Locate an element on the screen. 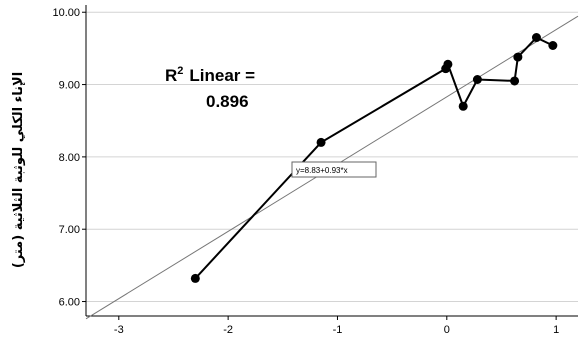  equation-label: y=8.83+0.93*x is located at coordinates (322, 170).